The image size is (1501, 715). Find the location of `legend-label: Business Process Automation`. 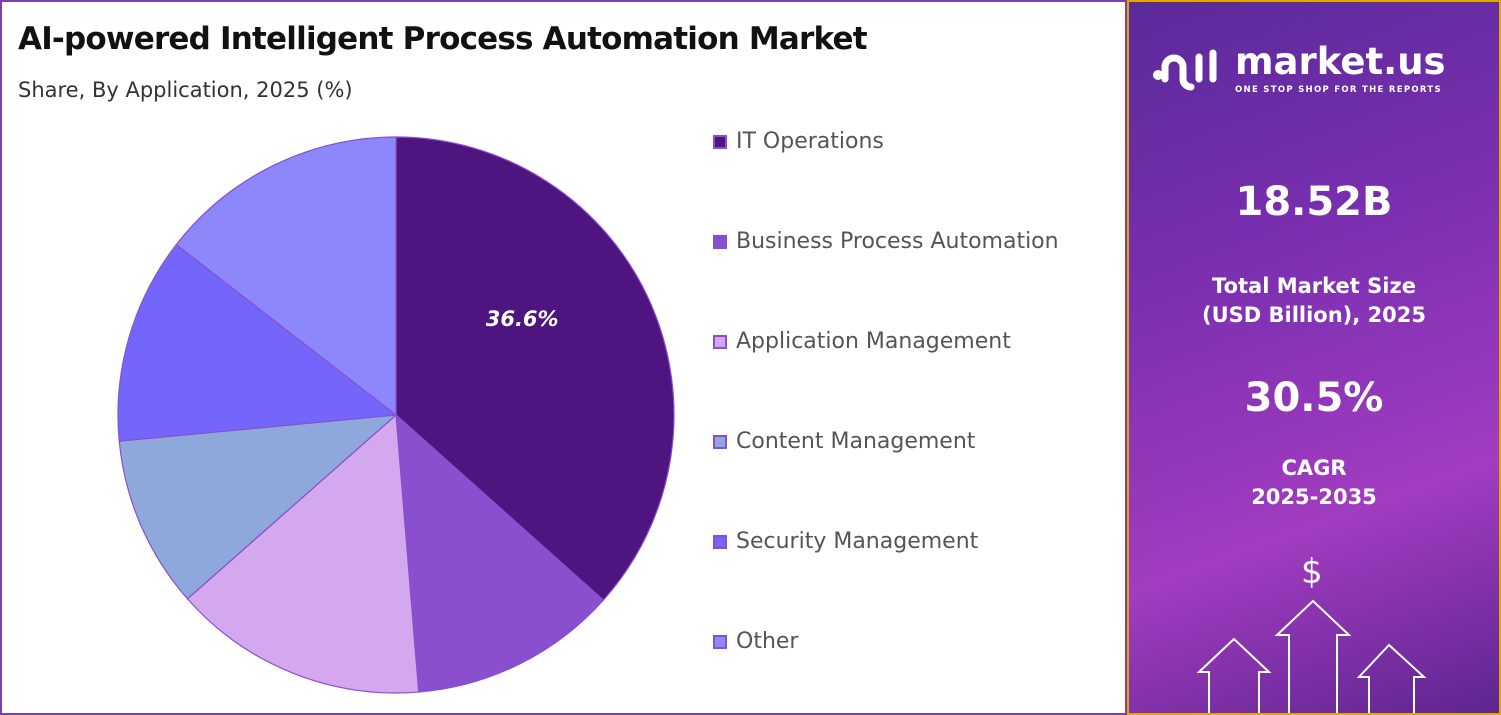

legend-label: Business Process Automation is located at coordinates (897, 241).